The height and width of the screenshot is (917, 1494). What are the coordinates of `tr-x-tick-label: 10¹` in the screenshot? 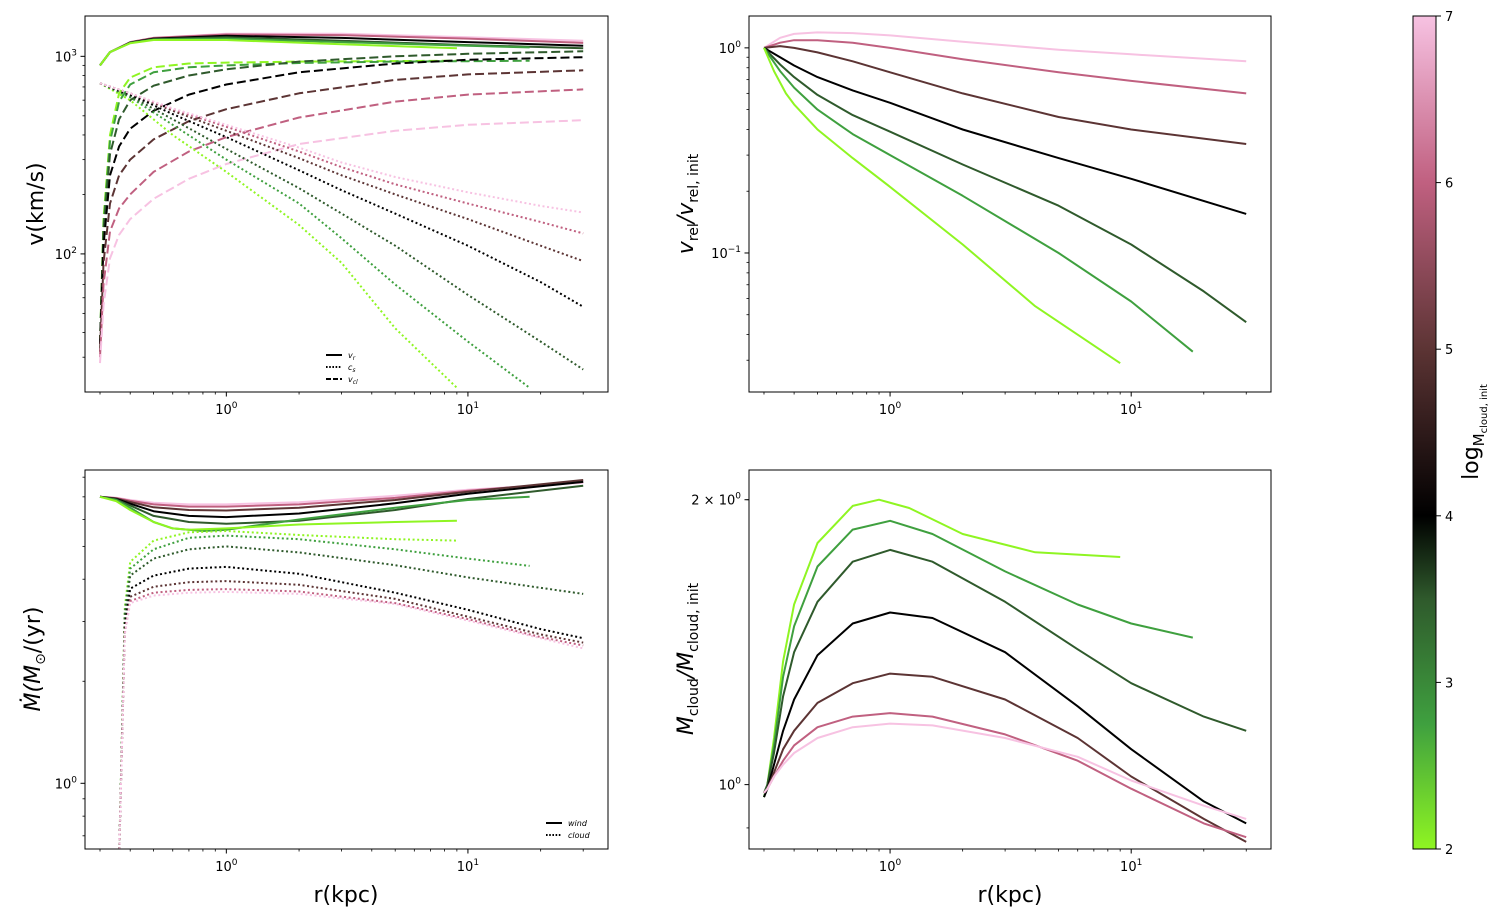 It's located at (1131, 409).